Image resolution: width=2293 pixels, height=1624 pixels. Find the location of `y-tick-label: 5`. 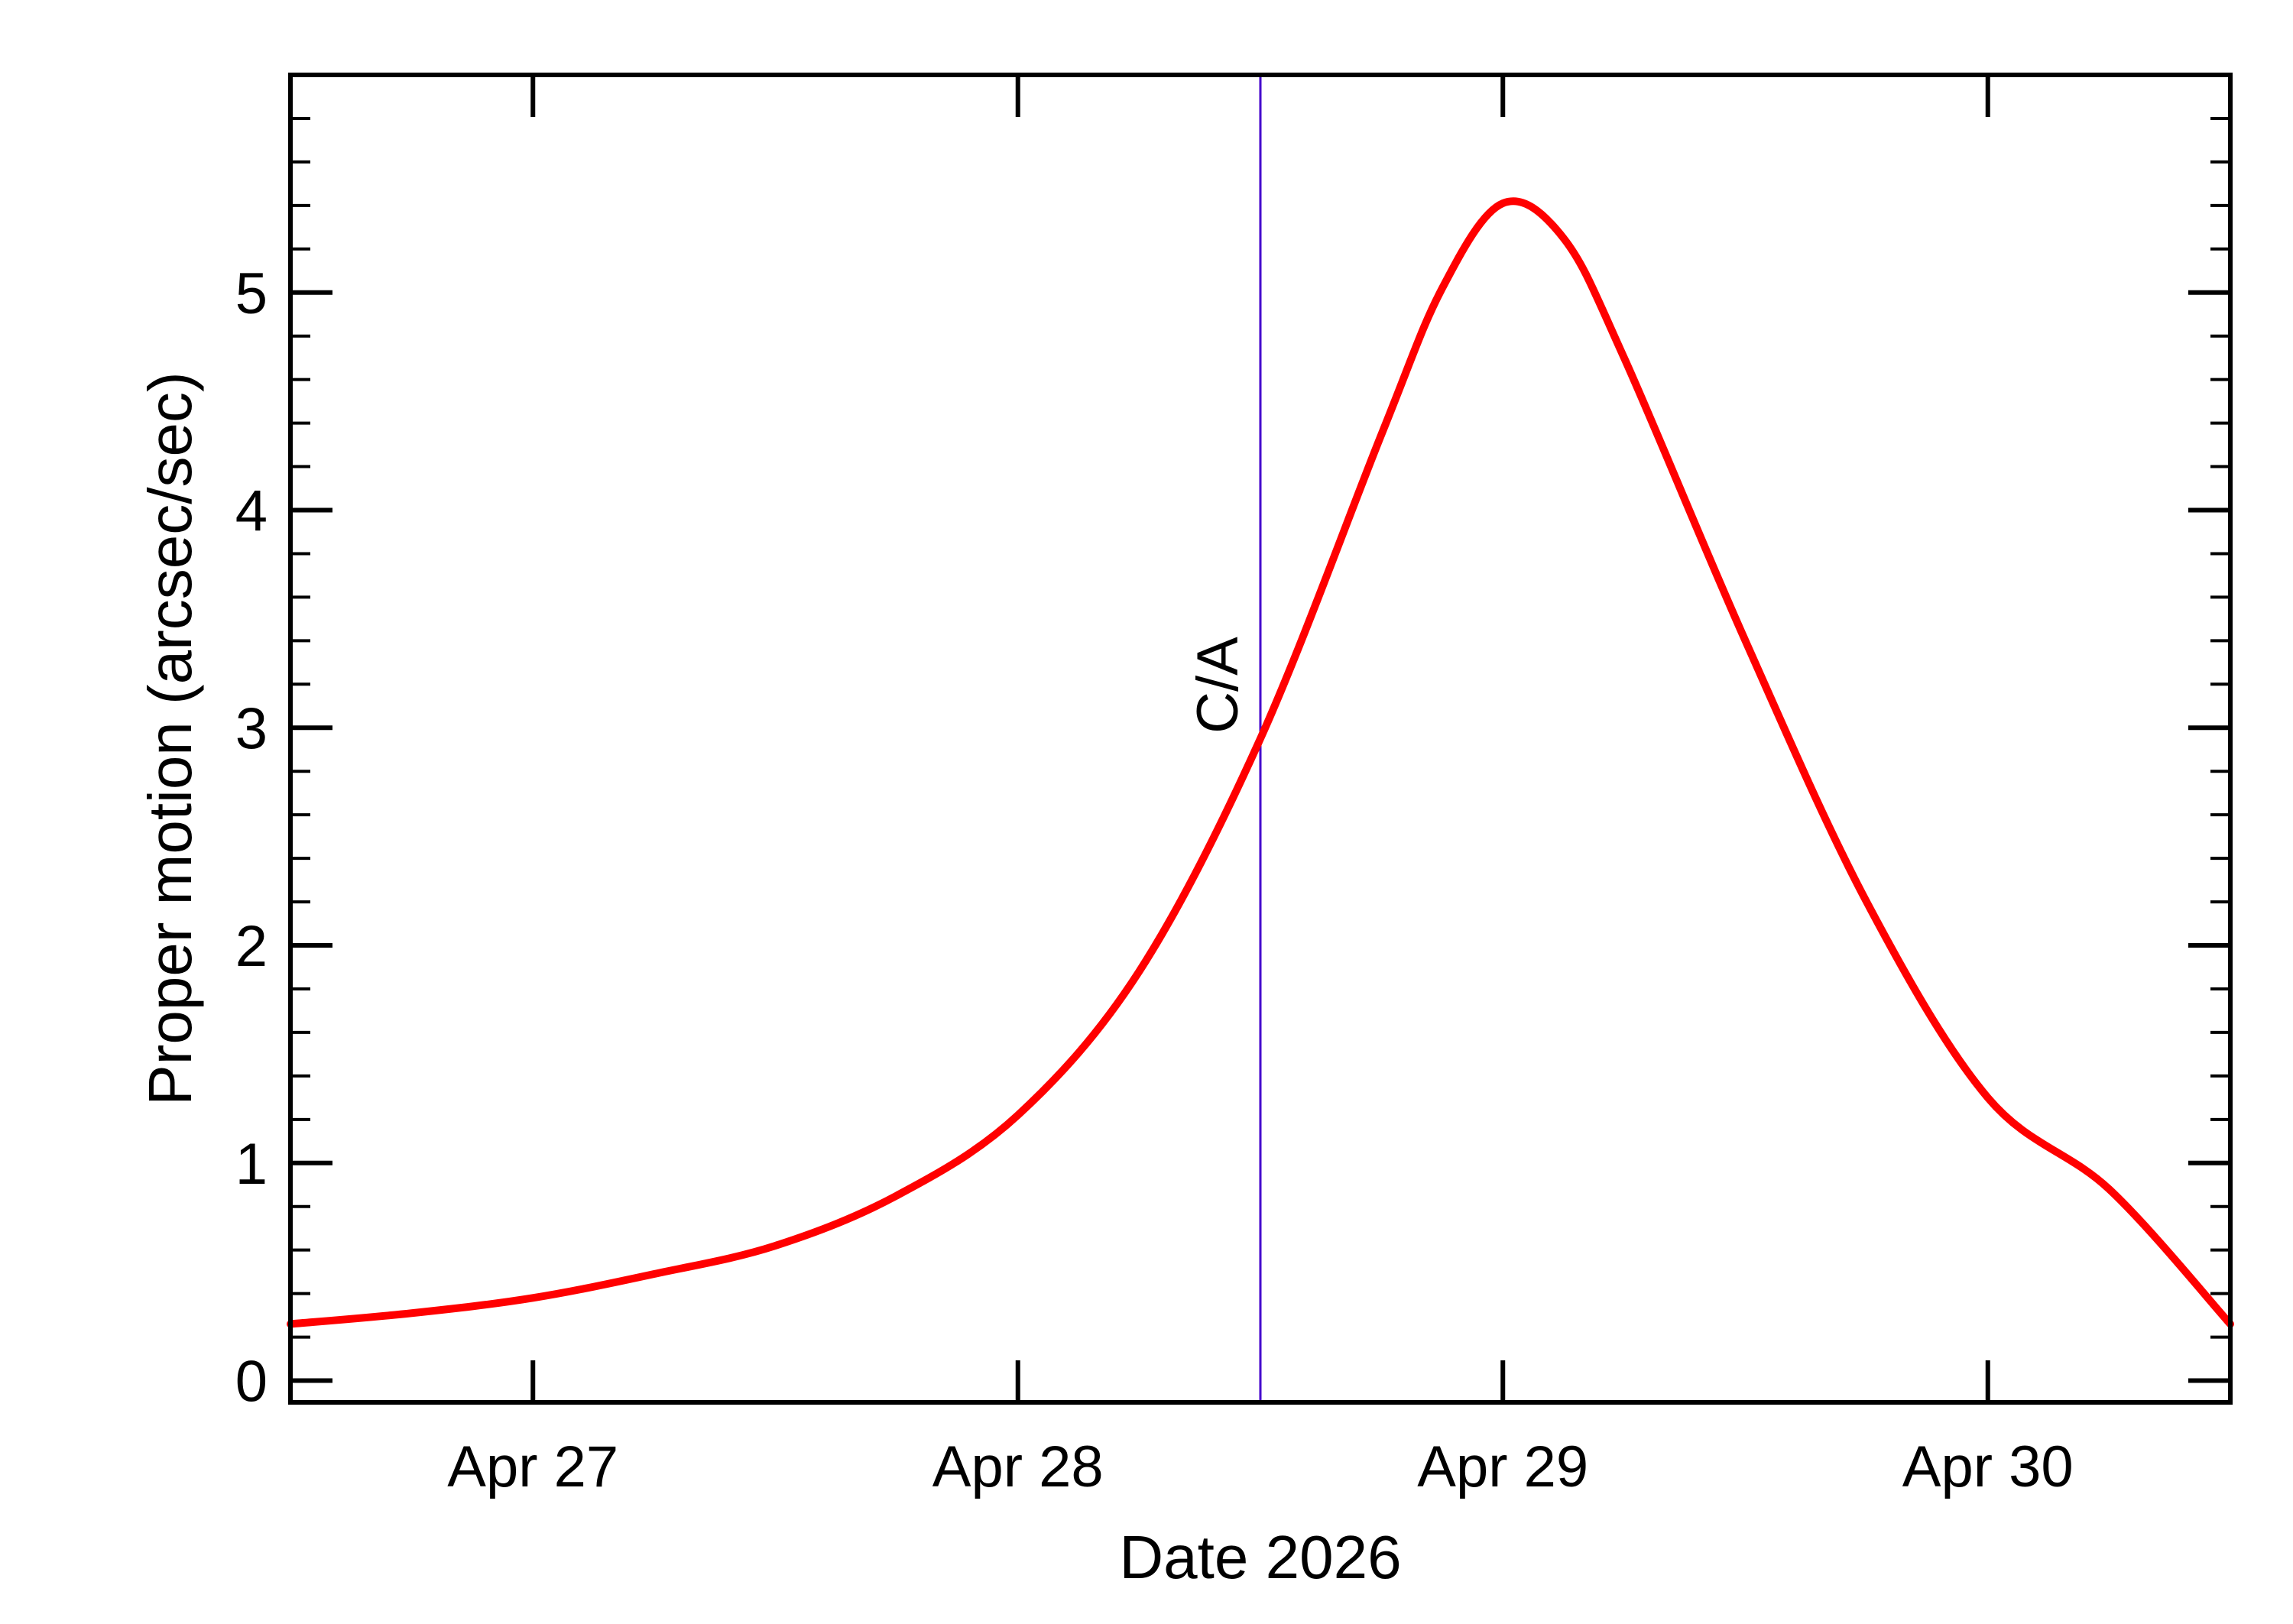

y-tick-label: 5 is located at coordinates (251, 293).